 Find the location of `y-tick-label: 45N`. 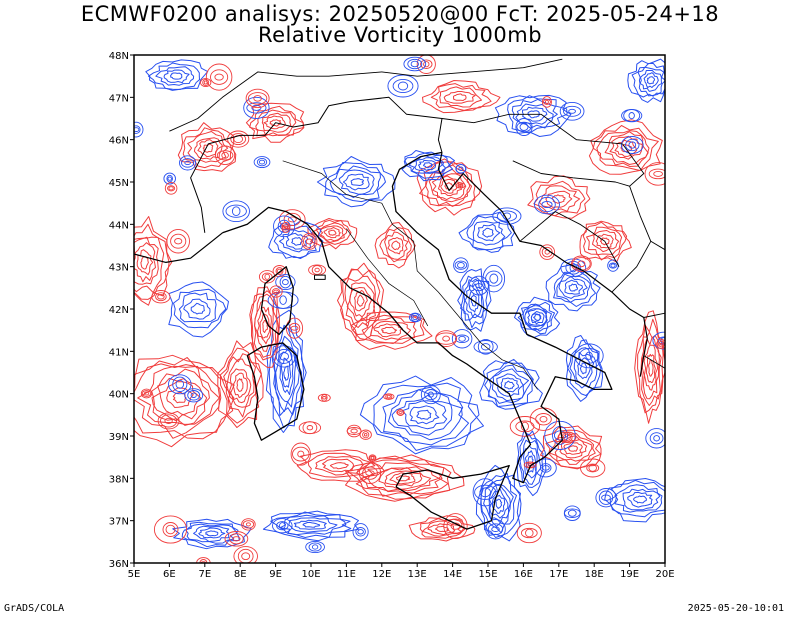

y-tick-label: 45N is located at coordinates (119, 183).